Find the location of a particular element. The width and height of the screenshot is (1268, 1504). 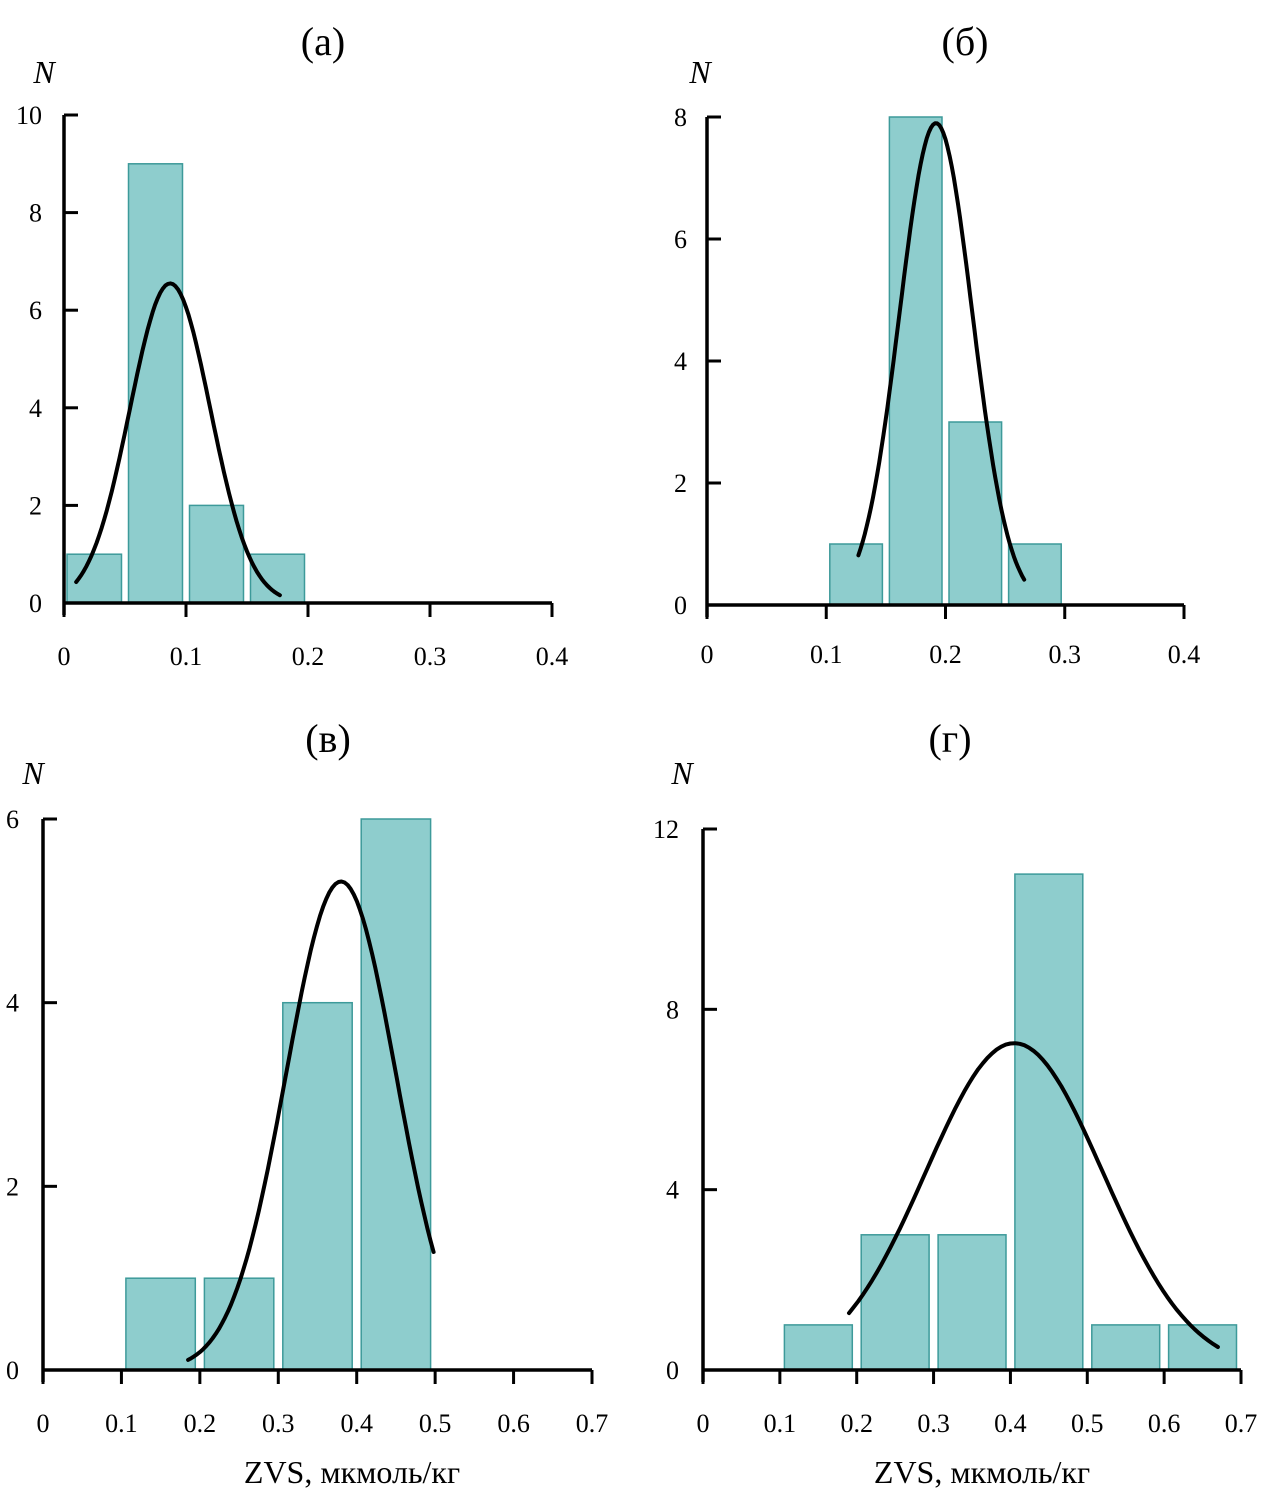

y-tick-label: 12 is located at coordinates (666, 829).